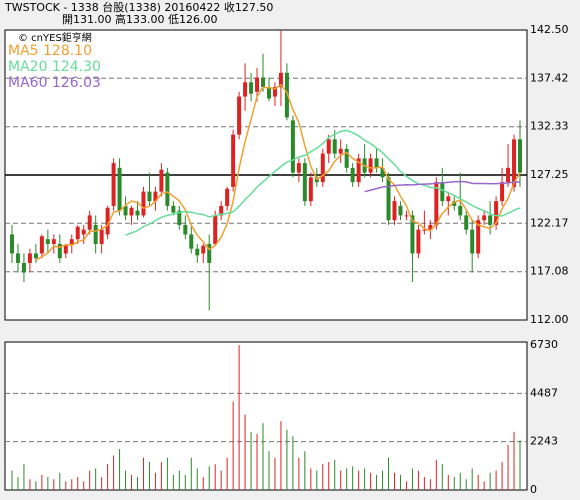 Image resolution: width=580 pixels, height=500 pixels. Describe the element at coordinates (50, 51) in the screenshot. I see `ma-legend: MA5 128.10` at that location.